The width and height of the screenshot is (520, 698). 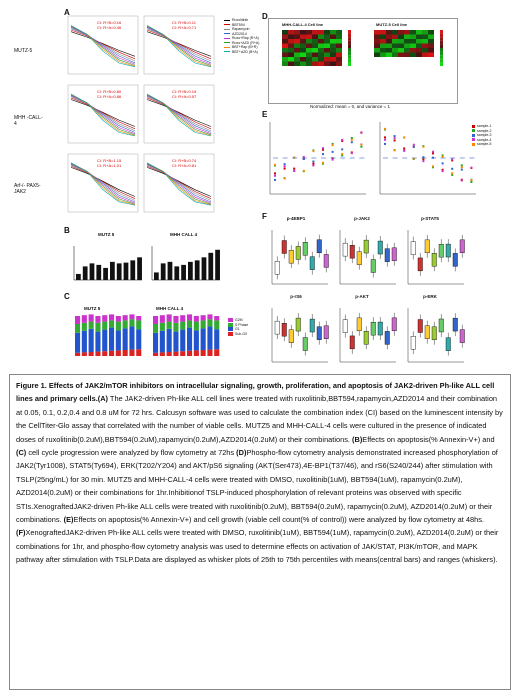 I want to click on caption-label-d: (D), so click(x=241, y=453).